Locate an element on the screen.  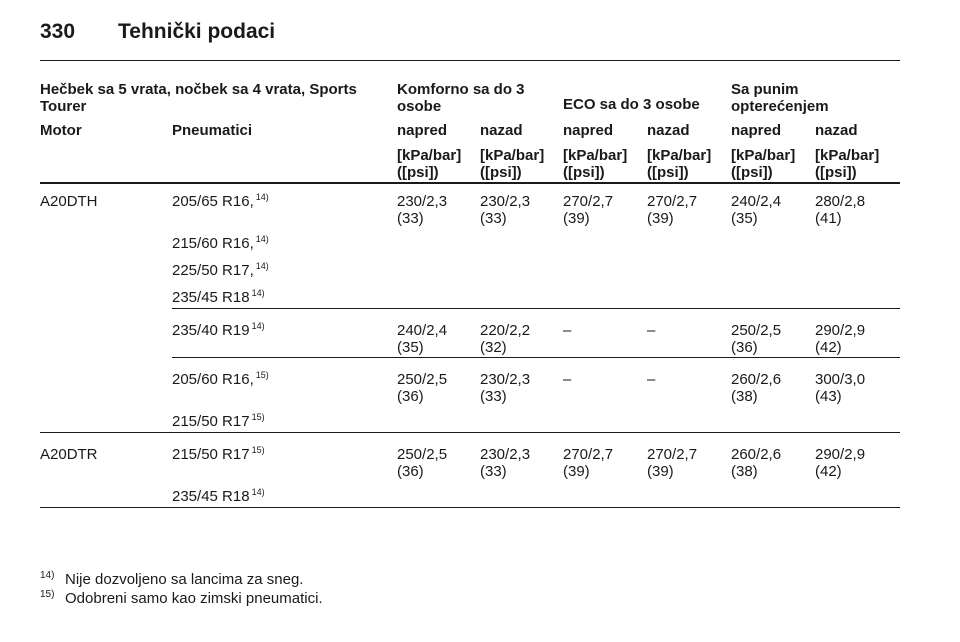
column-header: Motor is located at coordinates (61, 130).